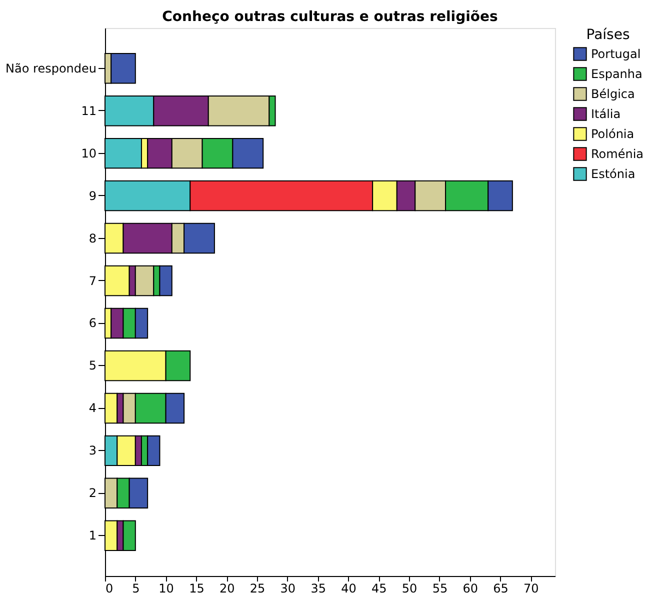 The width and height of the screenshot is (665, 611). What do you see at coordinates (616, 74) in the screenshot?
I see `legend-label: Espanha` at bounding box center [616, 74].